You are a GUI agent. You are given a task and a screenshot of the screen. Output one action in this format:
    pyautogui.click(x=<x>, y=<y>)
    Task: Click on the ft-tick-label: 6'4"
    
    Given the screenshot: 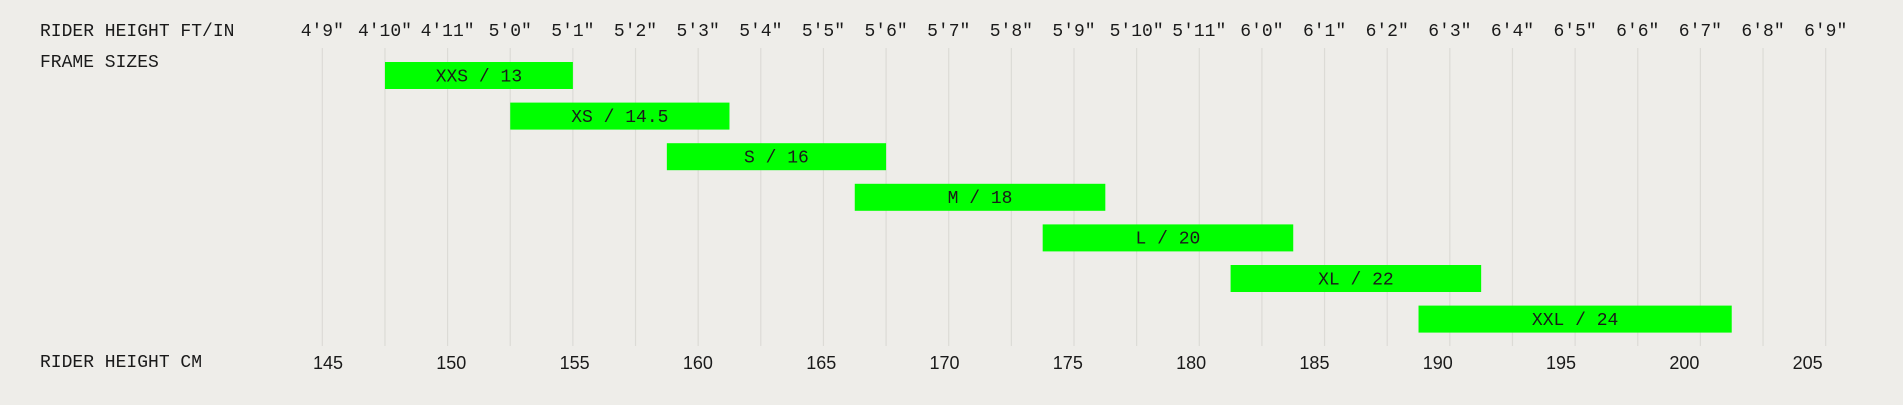 What is the action you would take?
    pyautogui.click(x=1512, y=32)
    